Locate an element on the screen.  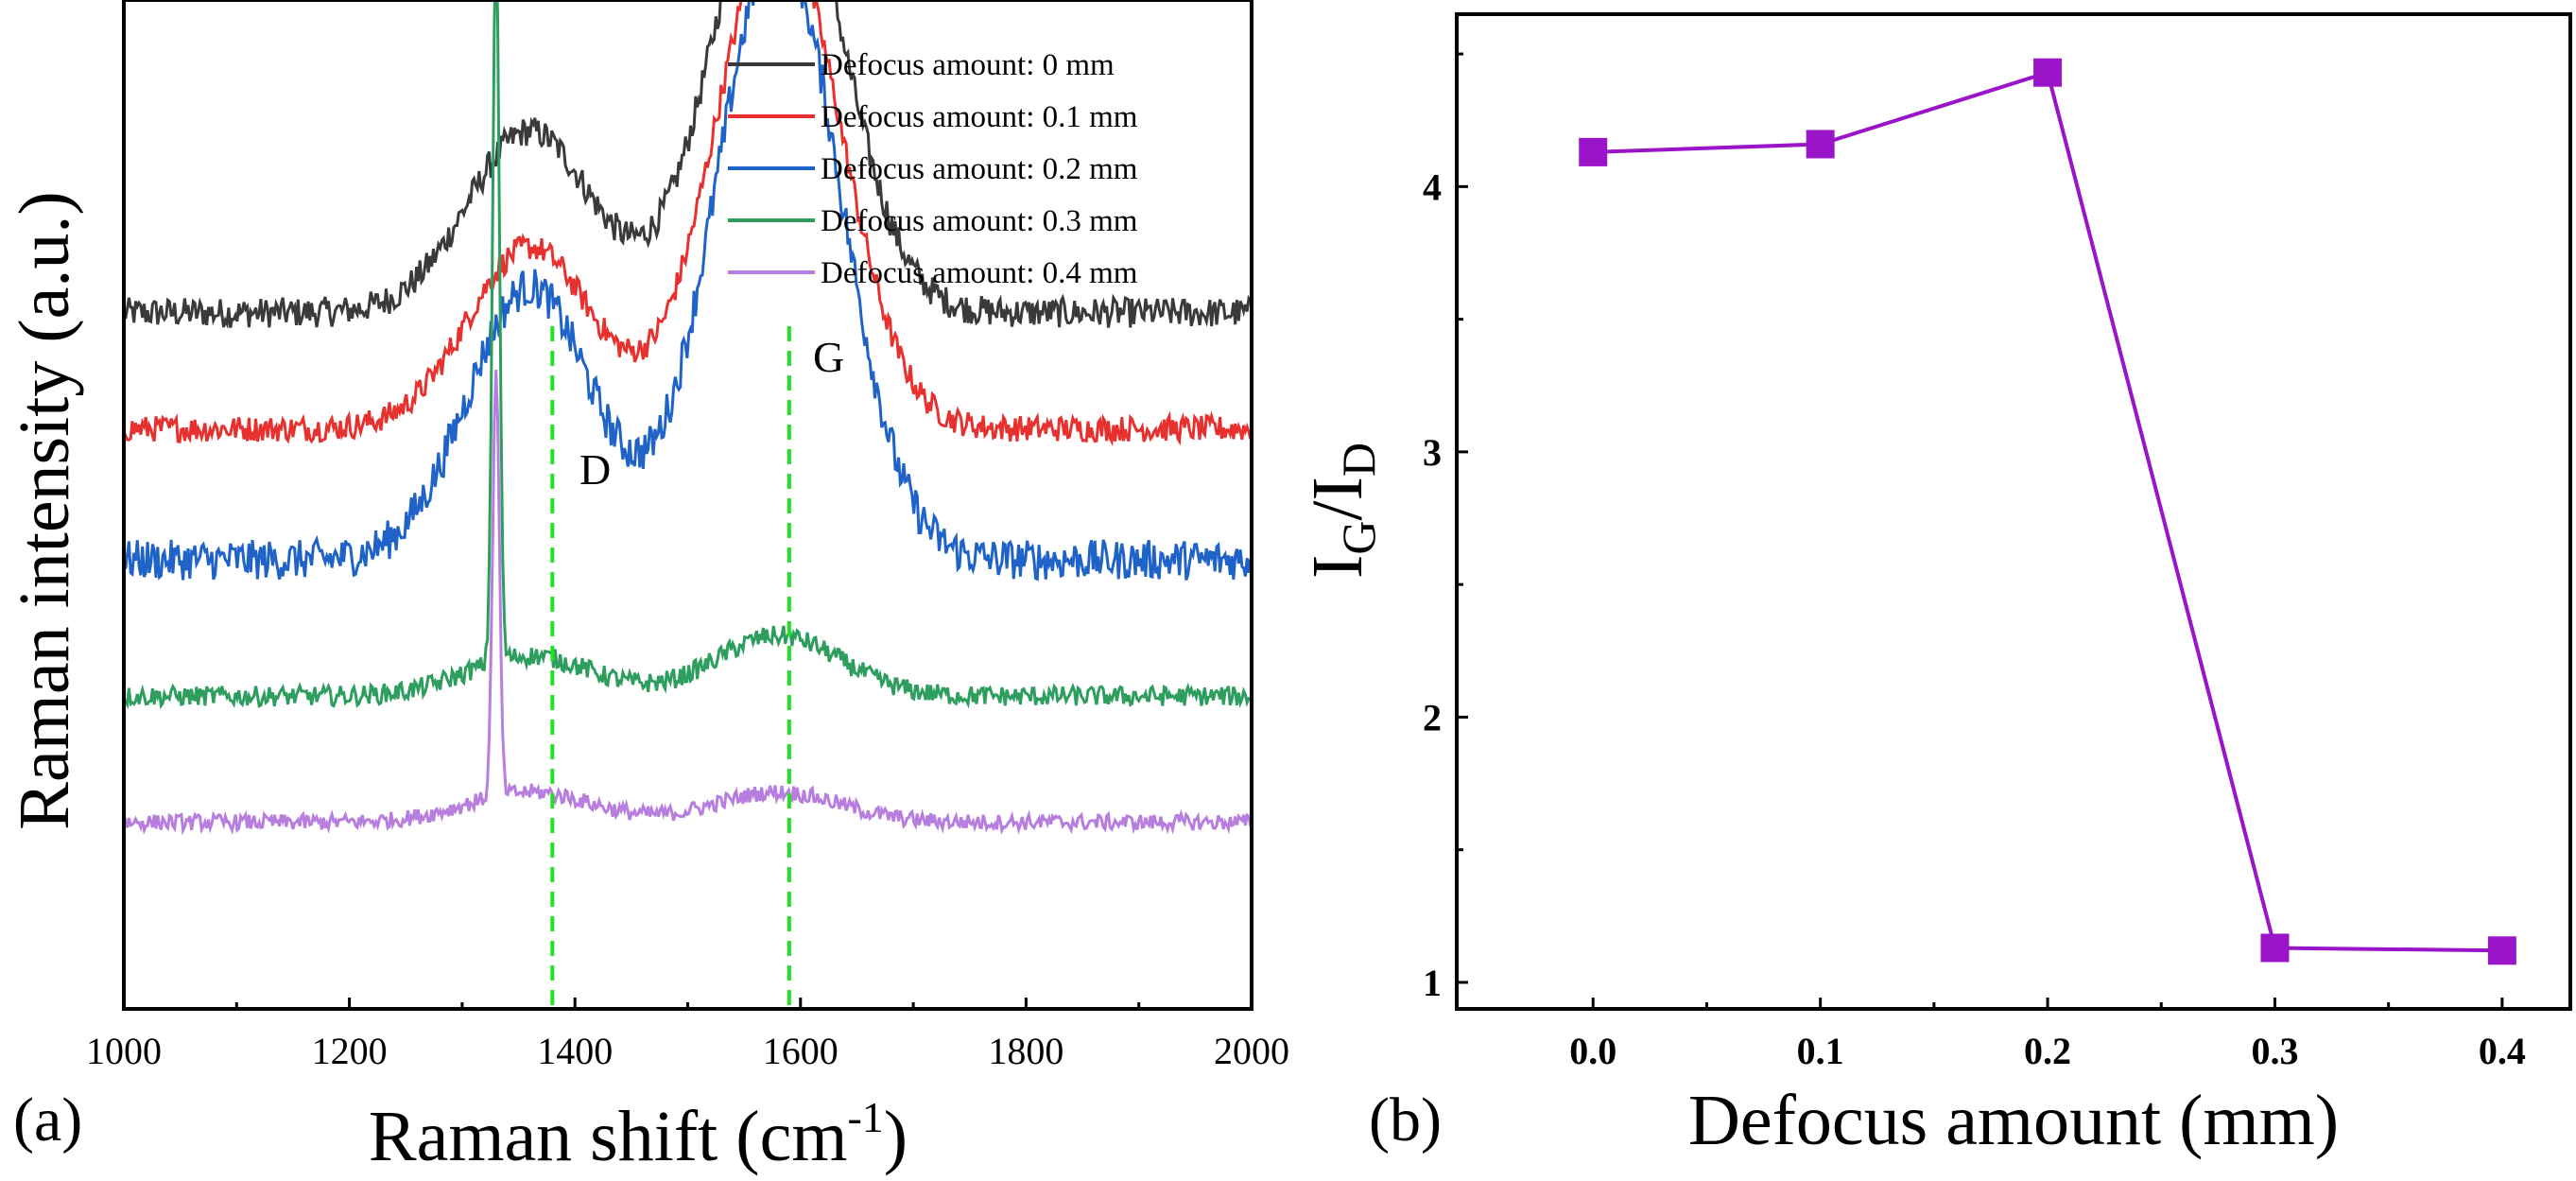
x-axis-title-b: Defocus amount (mm) is located at coordinates (2013, 1120).